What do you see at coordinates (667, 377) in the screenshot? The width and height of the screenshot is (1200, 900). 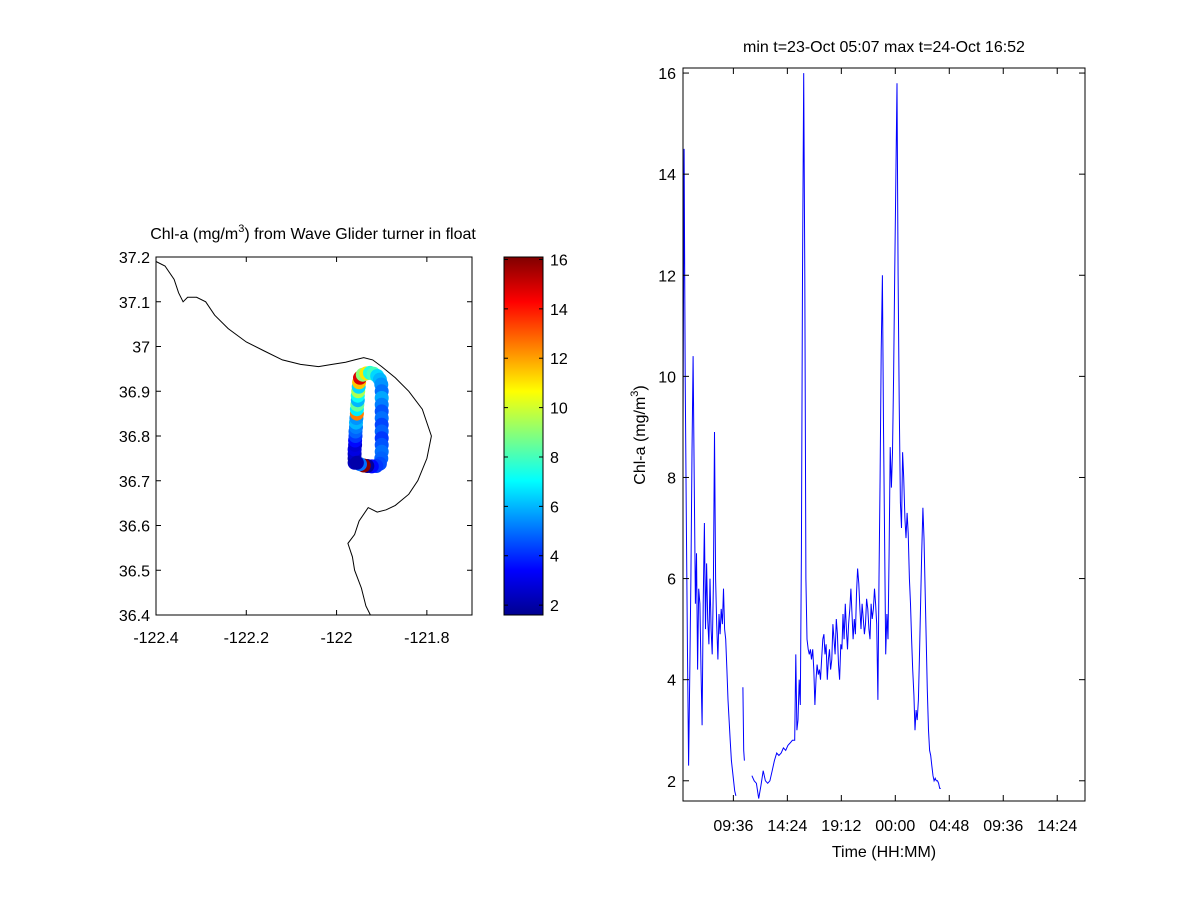 I see `ts-y-tick-label: 10` at bounding box center [667, 377].